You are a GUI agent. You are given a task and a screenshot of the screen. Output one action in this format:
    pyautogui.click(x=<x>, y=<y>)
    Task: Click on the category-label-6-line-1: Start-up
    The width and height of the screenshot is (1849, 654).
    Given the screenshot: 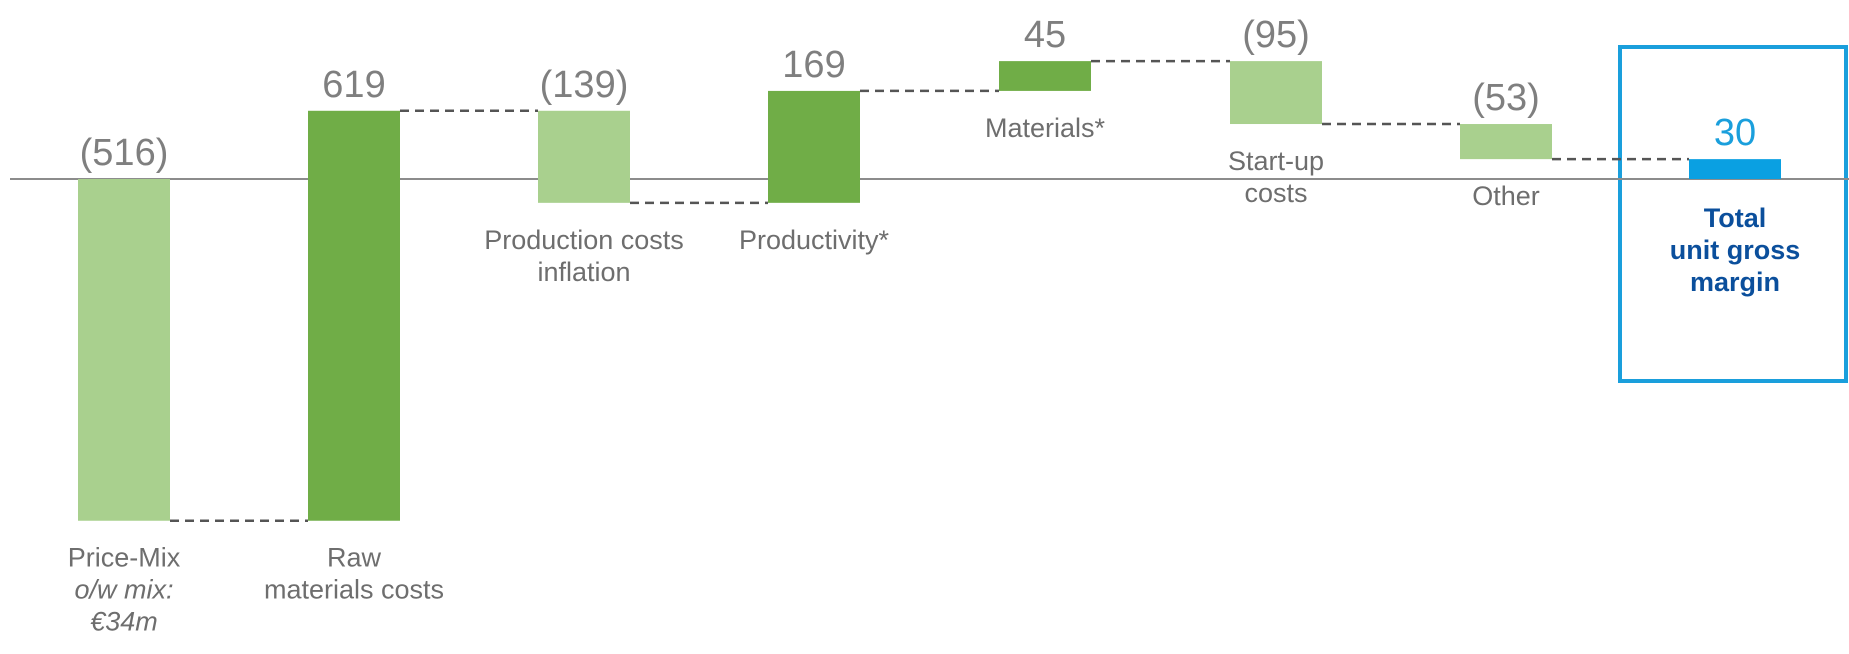 What is the action you would take?
    pyautogui.click(x=1276, y=161)
    